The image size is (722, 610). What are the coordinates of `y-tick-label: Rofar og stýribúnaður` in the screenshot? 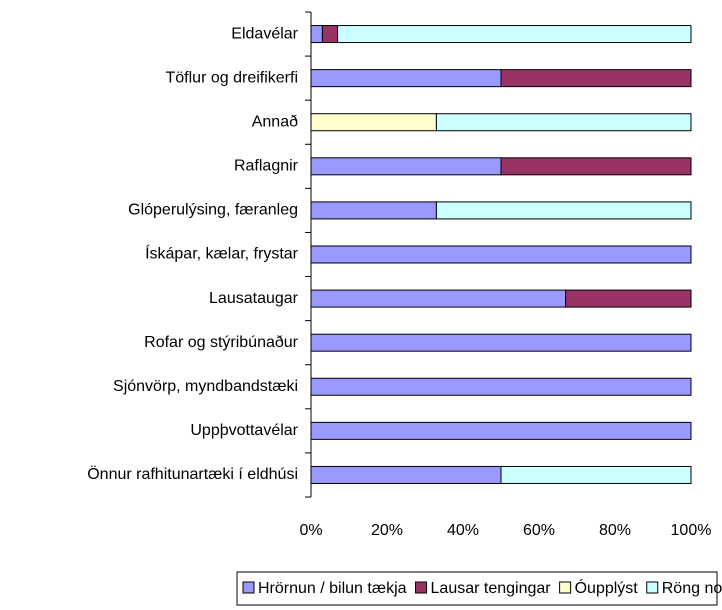 It's located at (221, 342).